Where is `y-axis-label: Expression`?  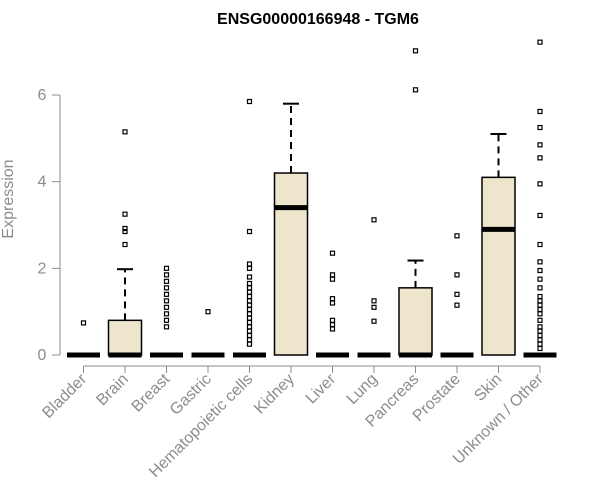
y-axis-label: Expression is located at coordinates (8, 198).